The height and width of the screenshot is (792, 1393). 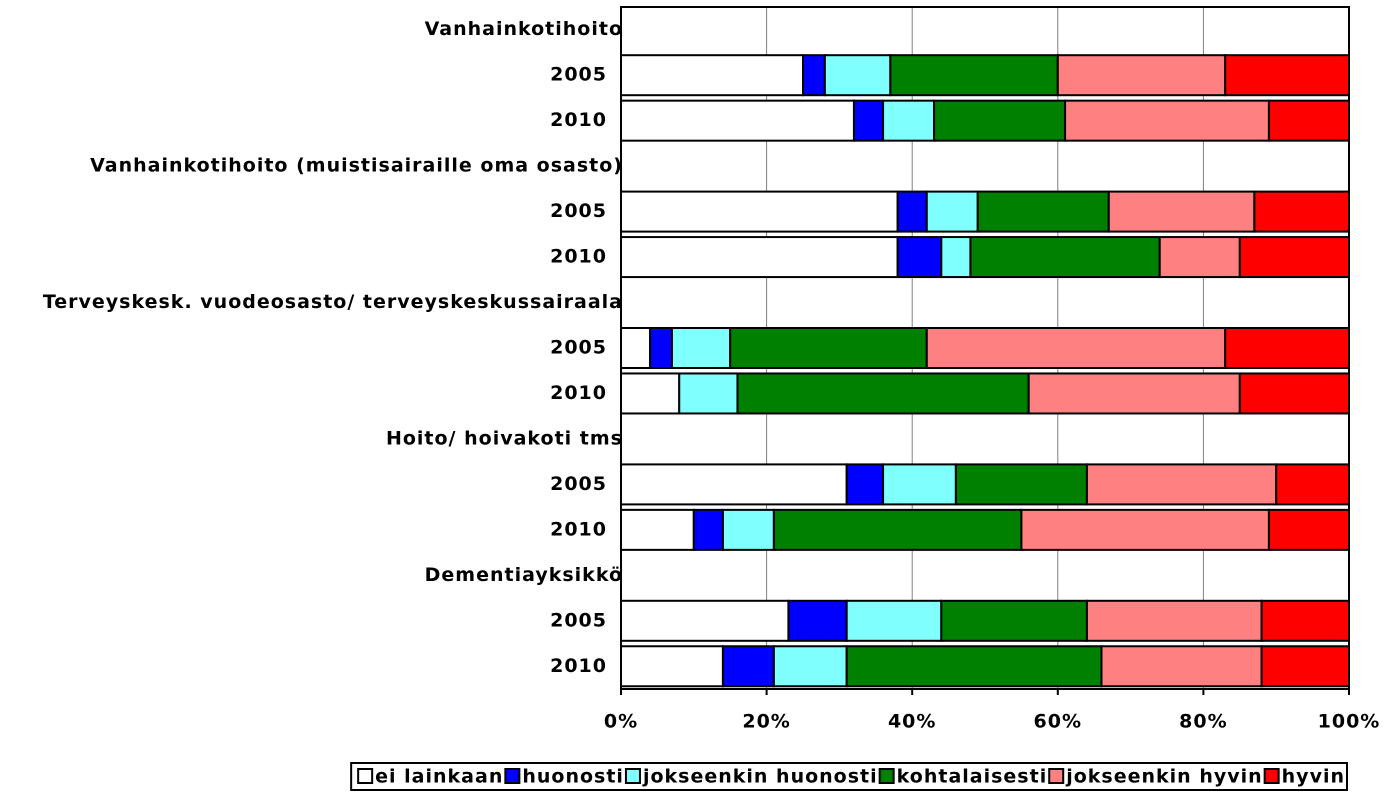 What do you see at coordinates (573, 777) in the screenshot?
I see `legend-label: huonosti` at bounding box center [573, 777].